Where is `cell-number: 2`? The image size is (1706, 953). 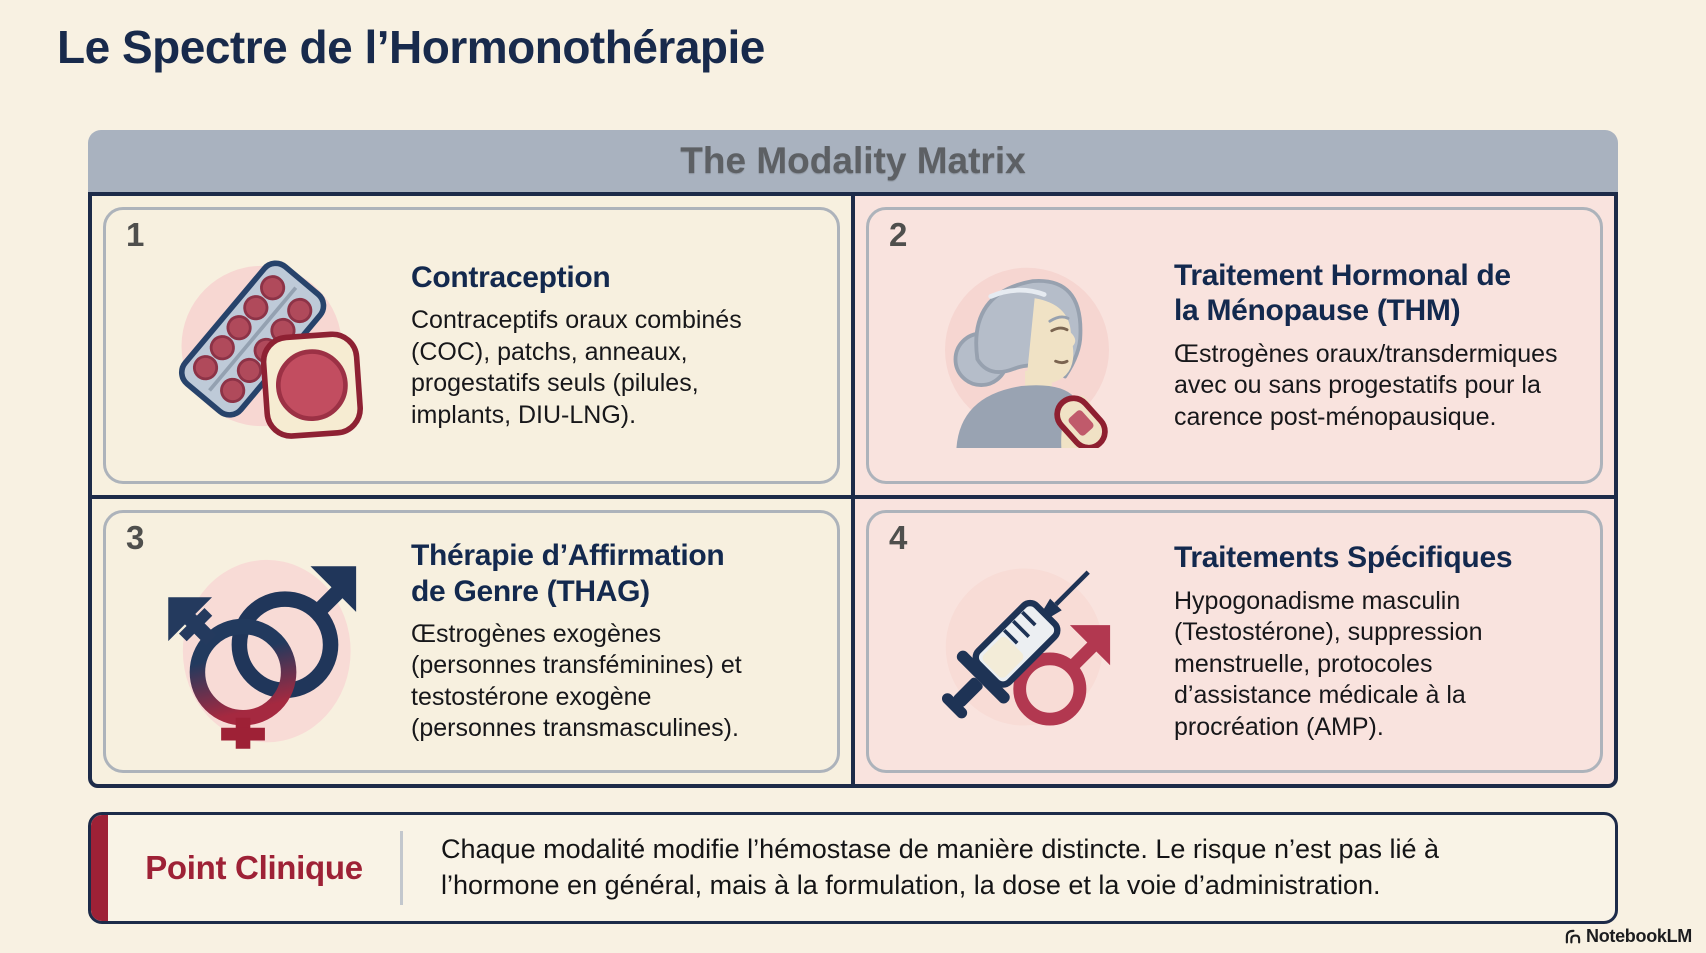 cell-number: 2 is located at coordinates (898, 234).